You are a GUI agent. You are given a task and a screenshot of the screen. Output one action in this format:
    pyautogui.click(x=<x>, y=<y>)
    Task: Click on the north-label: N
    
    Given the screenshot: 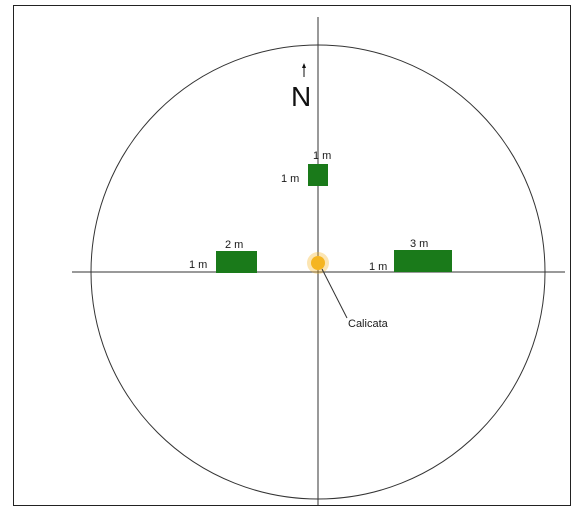 What is the action you would take?
    pyautogui.click(x=301, y=96)
    